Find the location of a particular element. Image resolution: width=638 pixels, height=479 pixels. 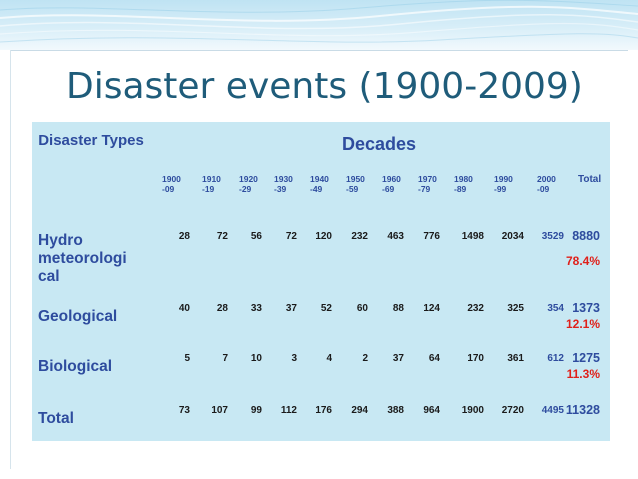

table-cell: 964 is located at coordinates (431, 410).